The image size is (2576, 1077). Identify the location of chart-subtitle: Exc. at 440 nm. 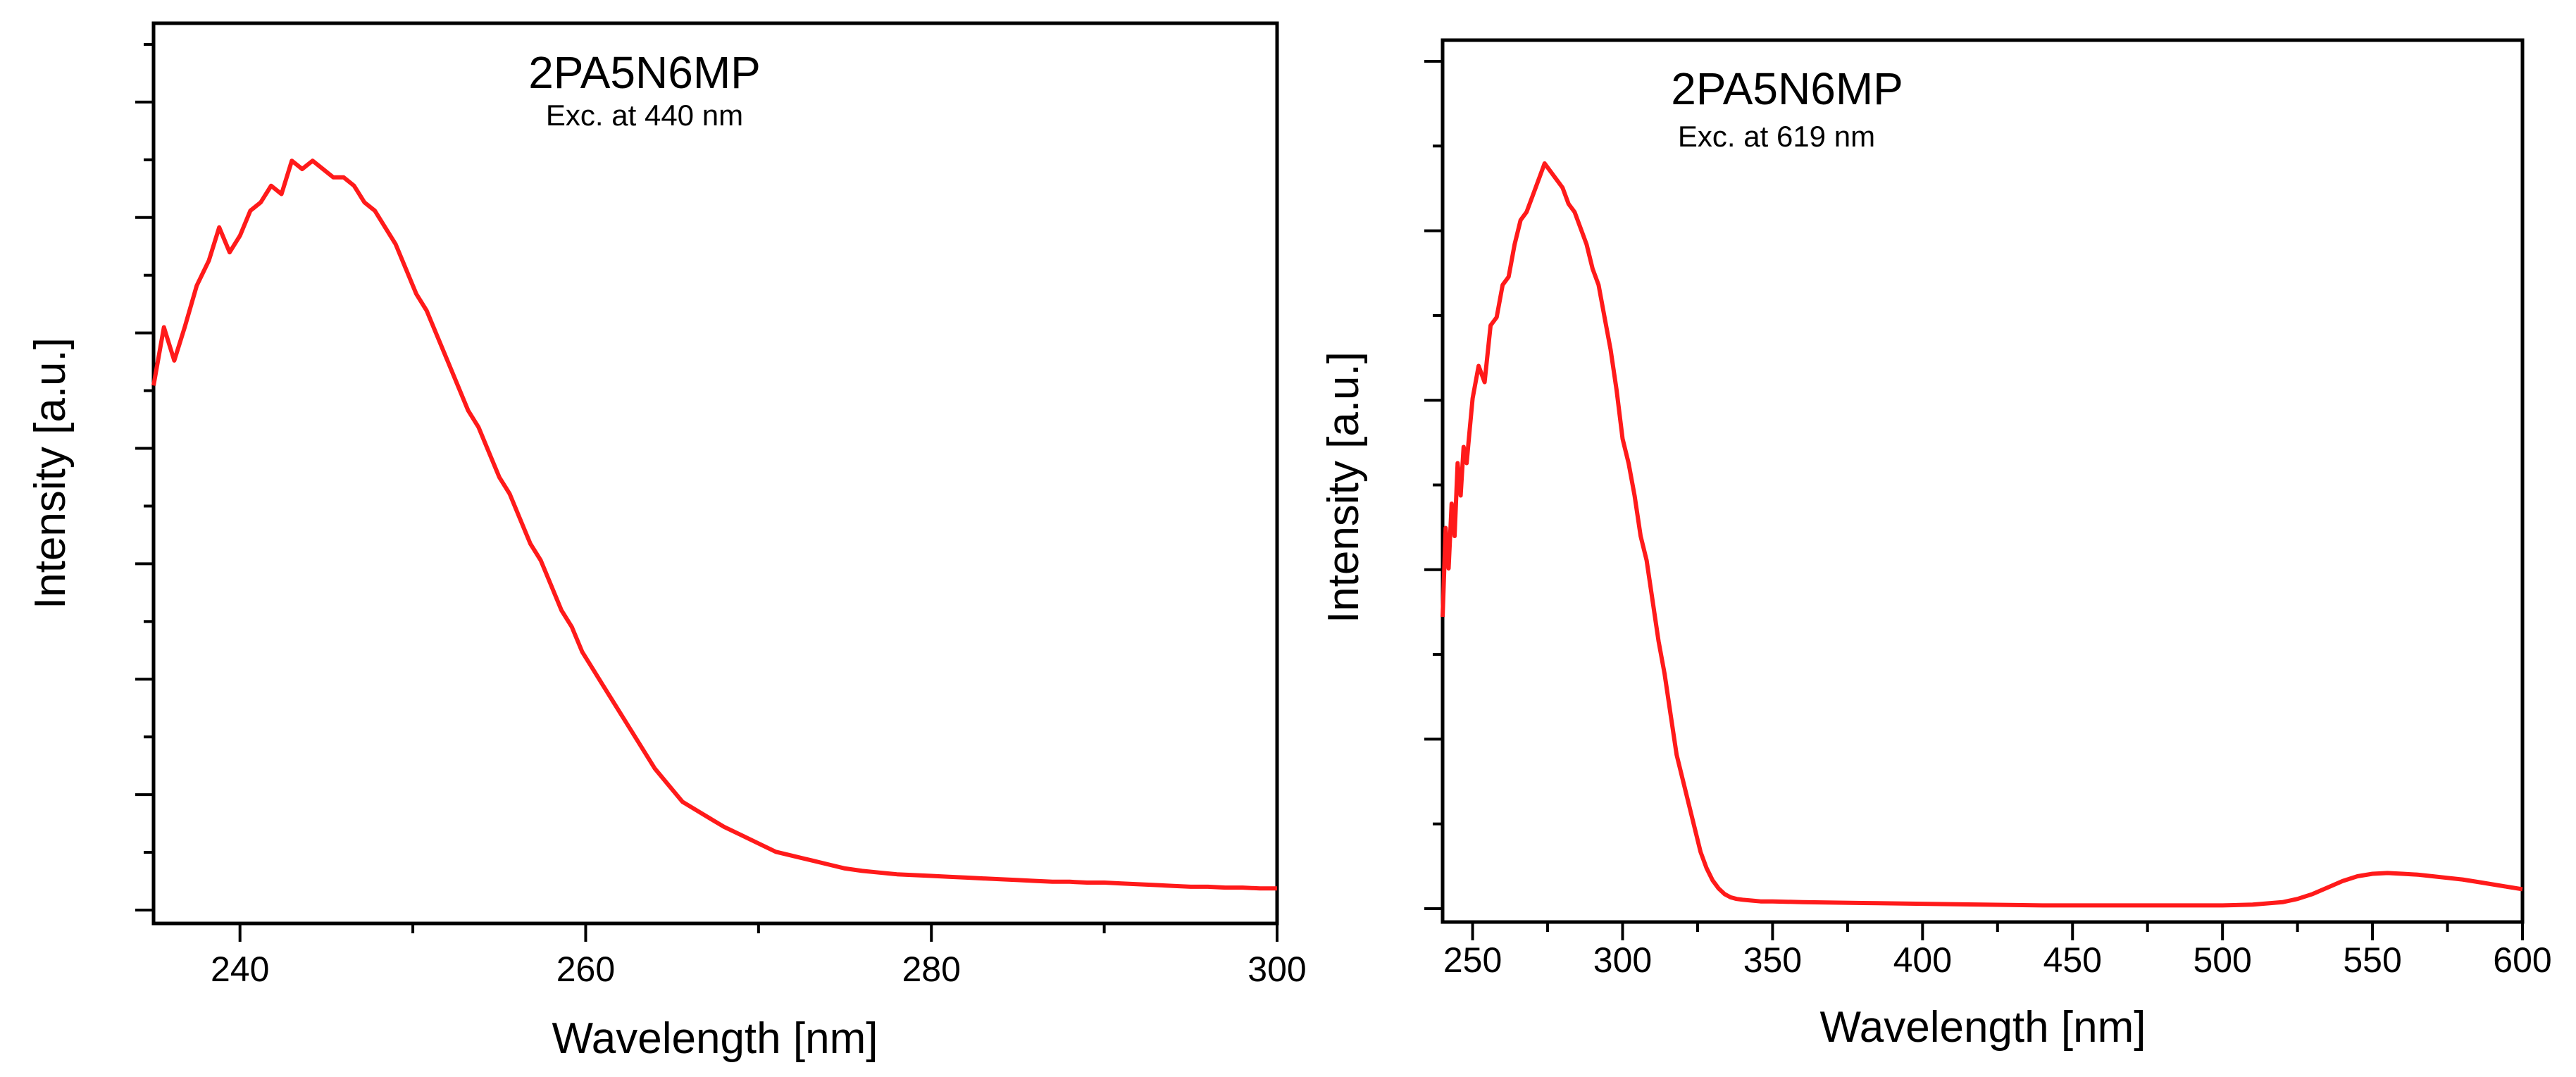
(644, 115).